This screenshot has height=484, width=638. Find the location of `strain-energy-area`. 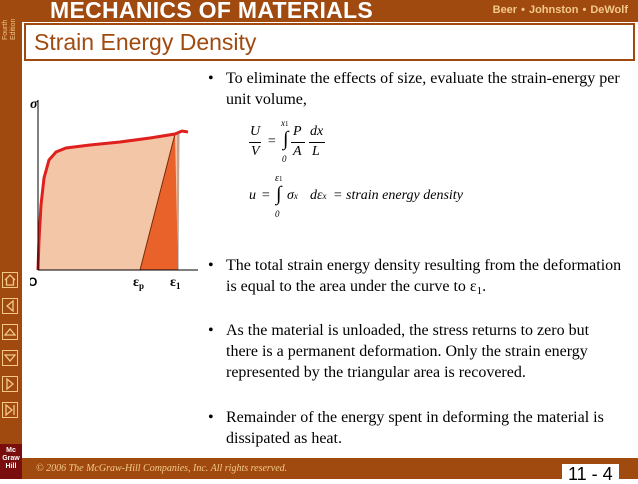

strain-energy-area is located at coordinates (109, 201).